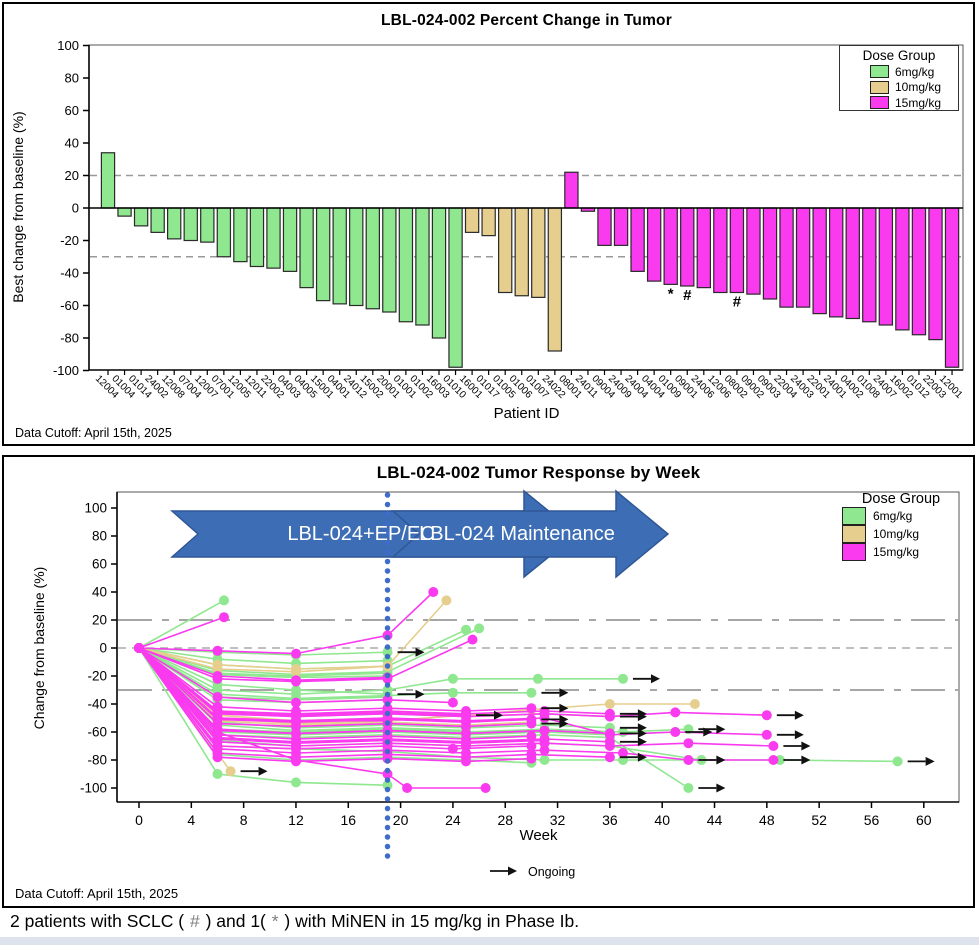 Image resolution: width=979 pixels, height=945 pixels. I want to click on legend-label: 10mg/kg, so click(896, 534).